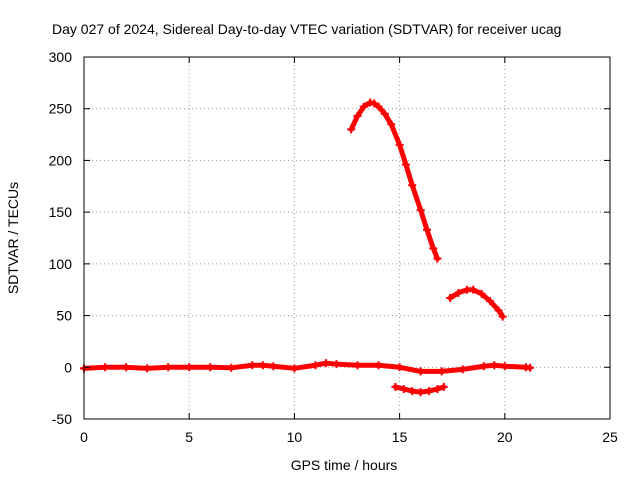 Image resolution: width=640 pixels, height=485 pixels. What do you see at coordinates (61, 264) in the screenshot?
I see `y-tick-label: 100` at bounding box center [61, 264].